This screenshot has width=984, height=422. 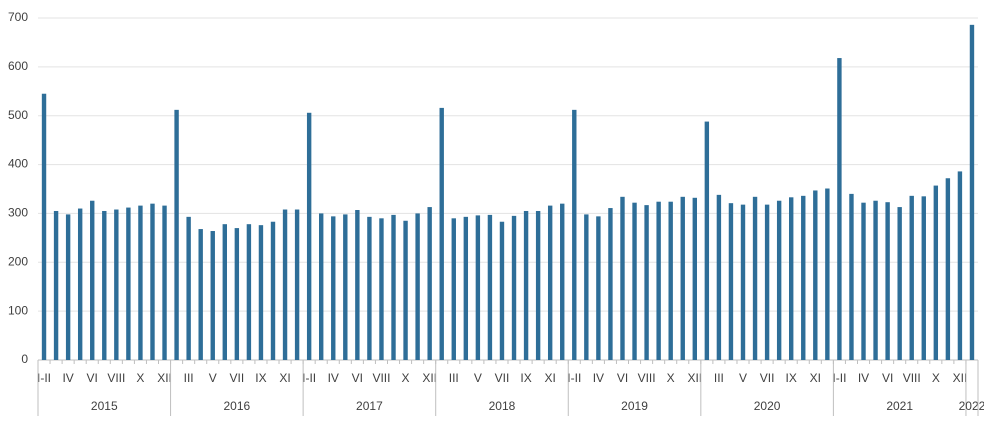 I want to click on x-tick-label: I-II, so click(x=839, y=378).